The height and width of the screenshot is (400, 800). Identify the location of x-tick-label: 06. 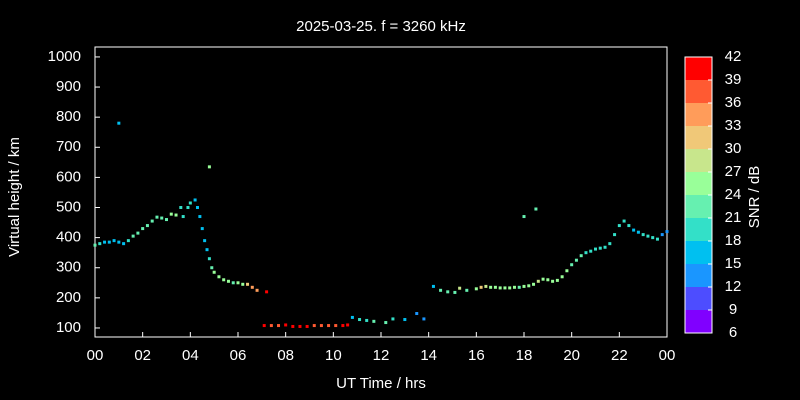
(238, 355).